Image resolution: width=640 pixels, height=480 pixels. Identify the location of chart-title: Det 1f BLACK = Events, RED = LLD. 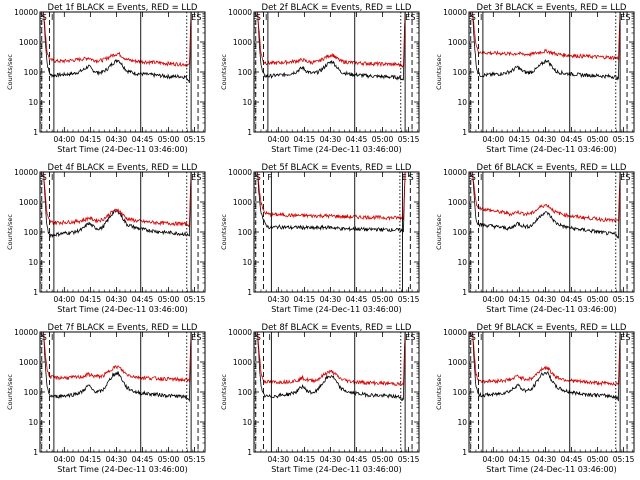
(123, 8).